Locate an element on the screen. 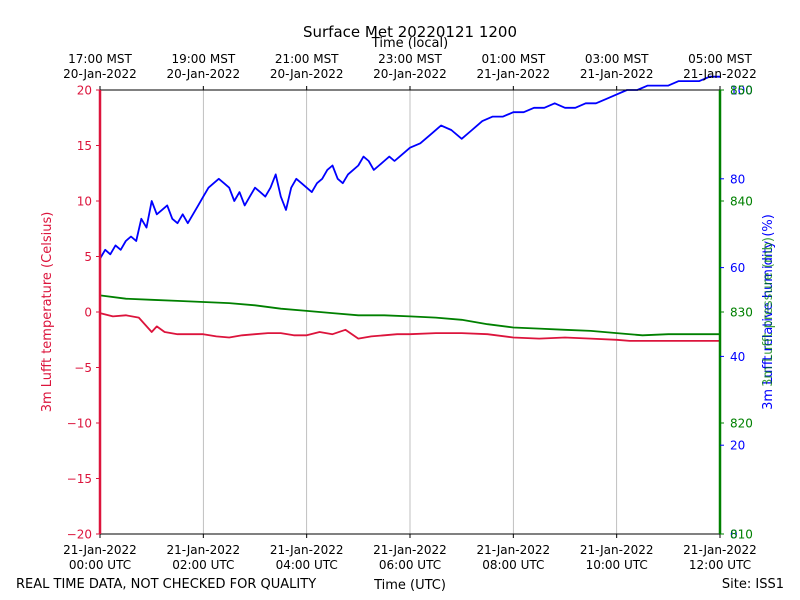 This screenshot has width=800, height=600. x-tick-time: 10:00 UTC is located at coordinates (617, 565).